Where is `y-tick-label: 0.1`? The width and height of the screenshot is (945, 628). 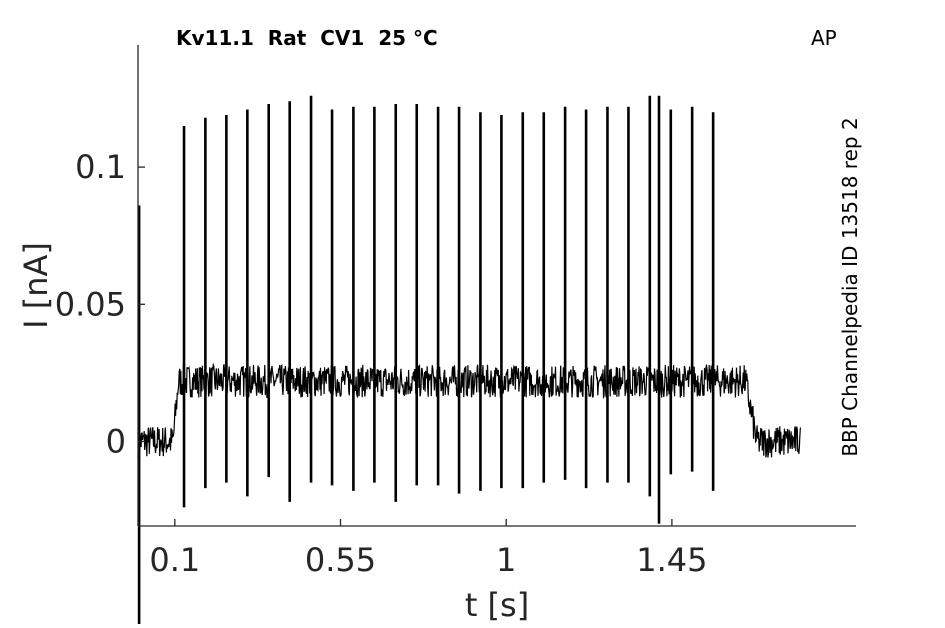
y-tick-label: 0.1 is located at coordinates (100, 167).